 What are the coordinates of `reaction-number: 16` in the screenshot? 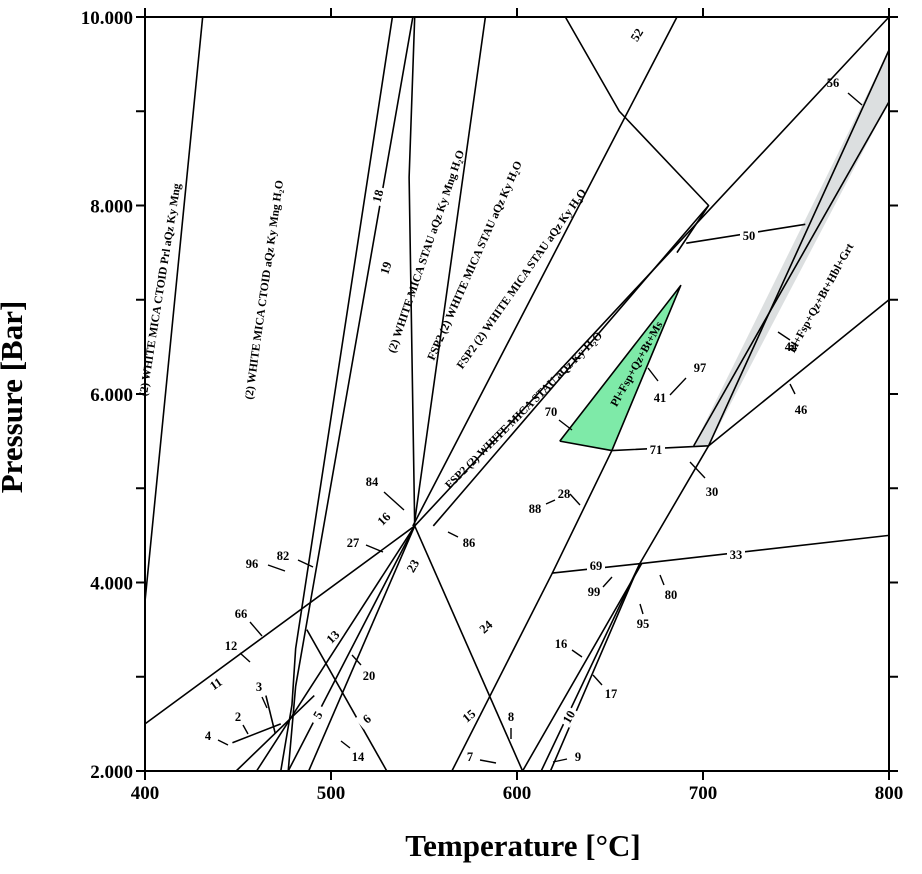 It's located at (561, 644).